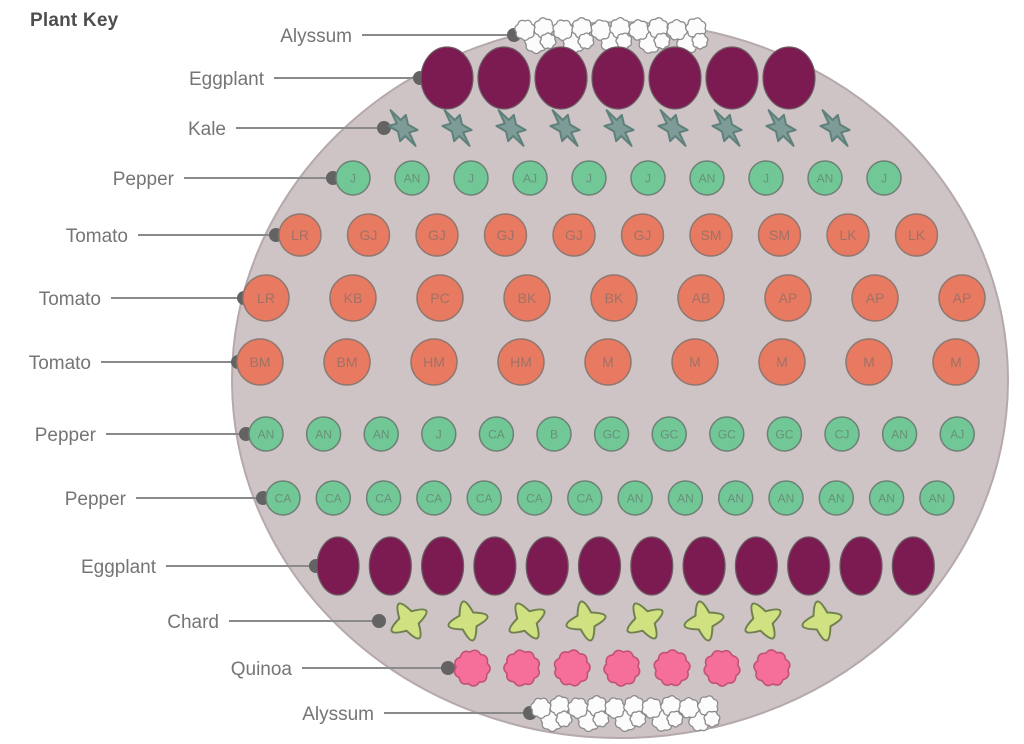 Image resolution: width=1024 pixels, height=744 pixels. What do you see at coordinates (511, 714) in the screenshot?
I see `plant-row-alyssum-bottom: Alyssum` at bounding box center [511, 714].